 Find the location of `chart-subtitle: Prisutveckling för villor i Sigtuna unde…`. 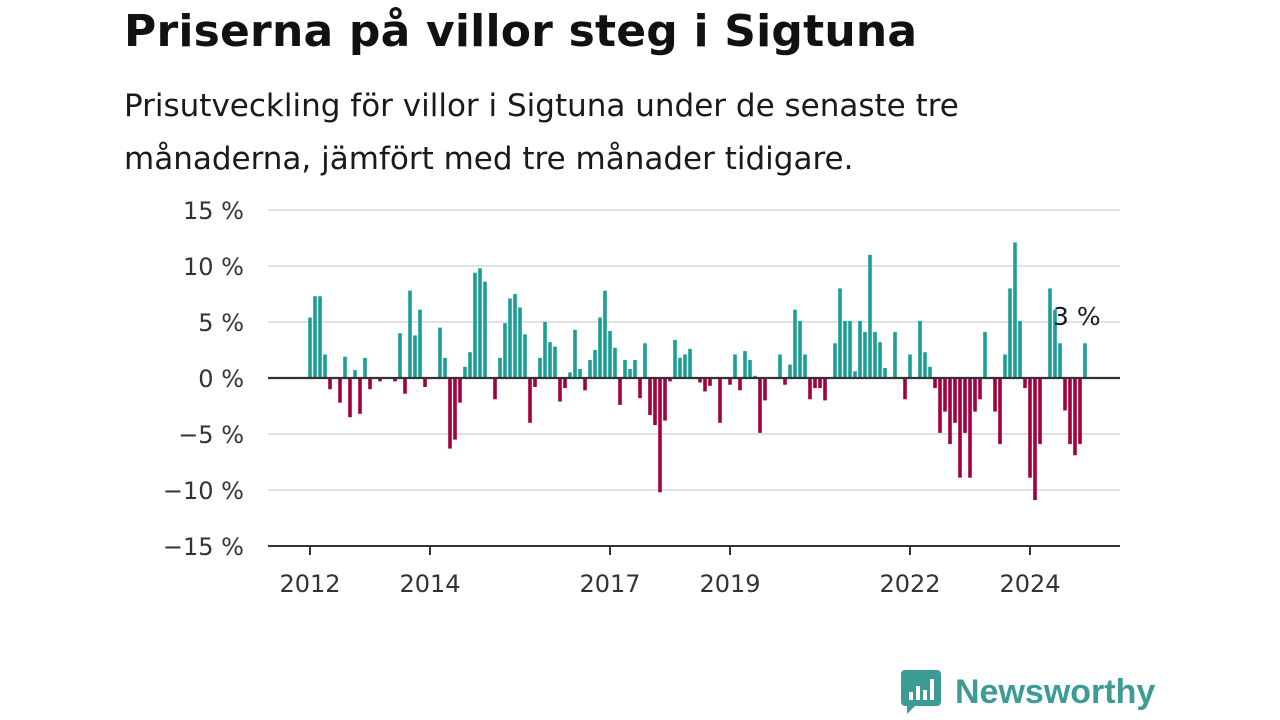

chart-subtitle: Prisutveckling för villor i Sigtuna unde… is located at coordinates (541, 132).